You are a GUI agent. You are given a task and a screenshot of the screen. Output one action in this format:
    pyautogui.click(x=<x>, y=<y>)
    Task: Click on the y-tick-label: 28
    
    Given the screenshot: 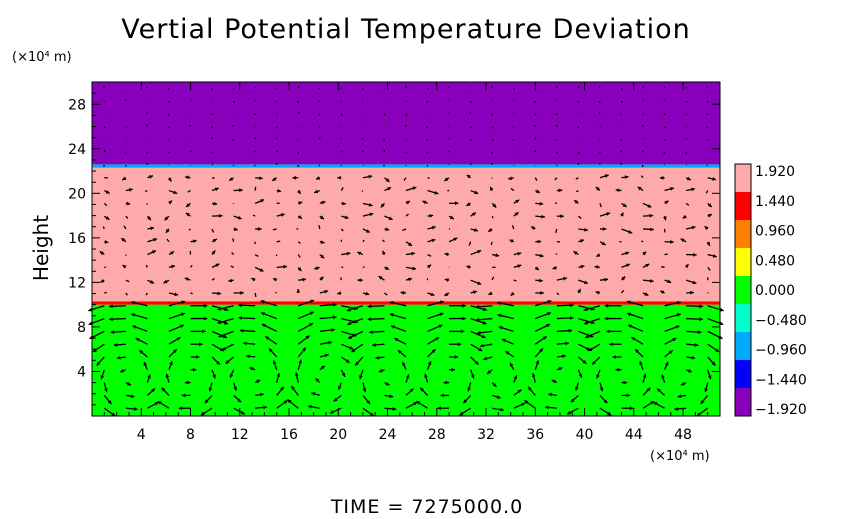 What is the action you would take?
    pyautogui.click(x=77, y=105)
    